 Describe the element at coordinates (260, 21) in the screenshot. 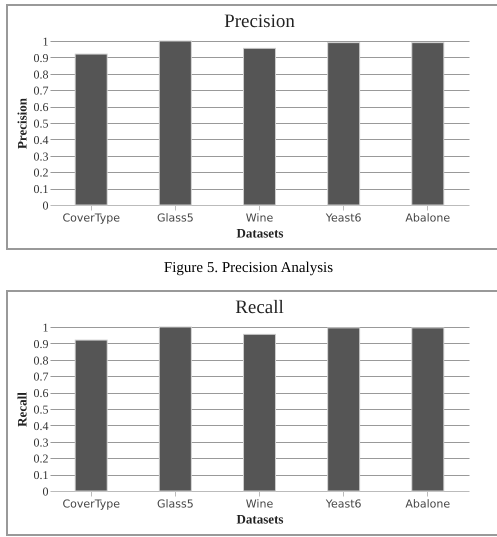

I see `chart-title: Precision` at that location.